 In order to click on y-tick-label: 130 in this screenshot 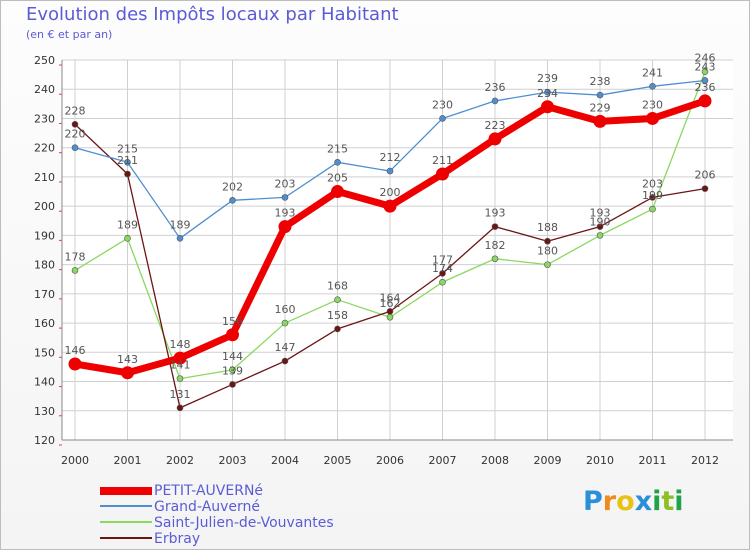, I will do `click(44, 411)`.